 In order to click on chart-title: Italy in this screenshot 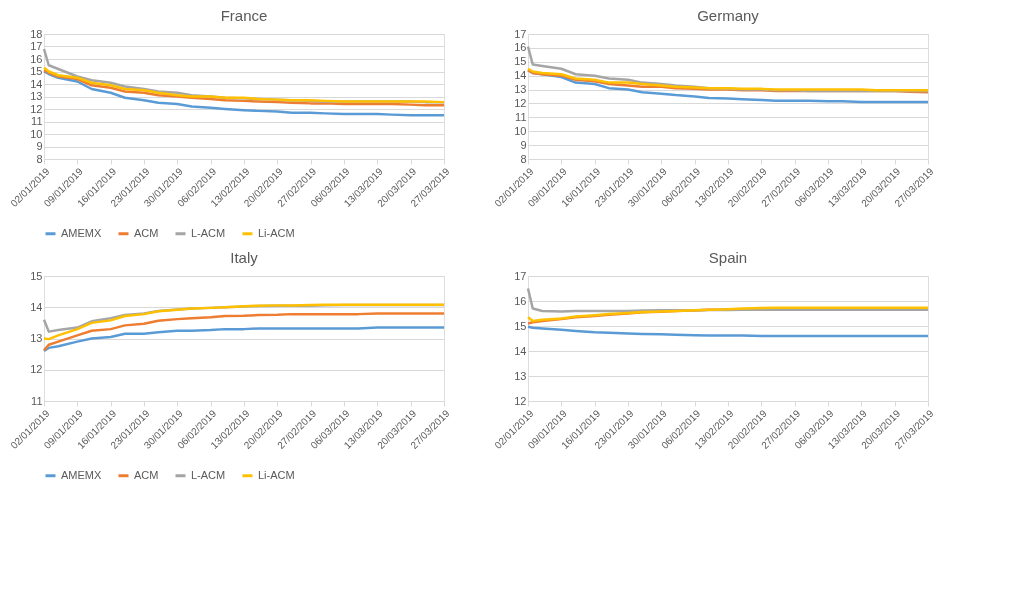, I will do `click(244, 257)`.